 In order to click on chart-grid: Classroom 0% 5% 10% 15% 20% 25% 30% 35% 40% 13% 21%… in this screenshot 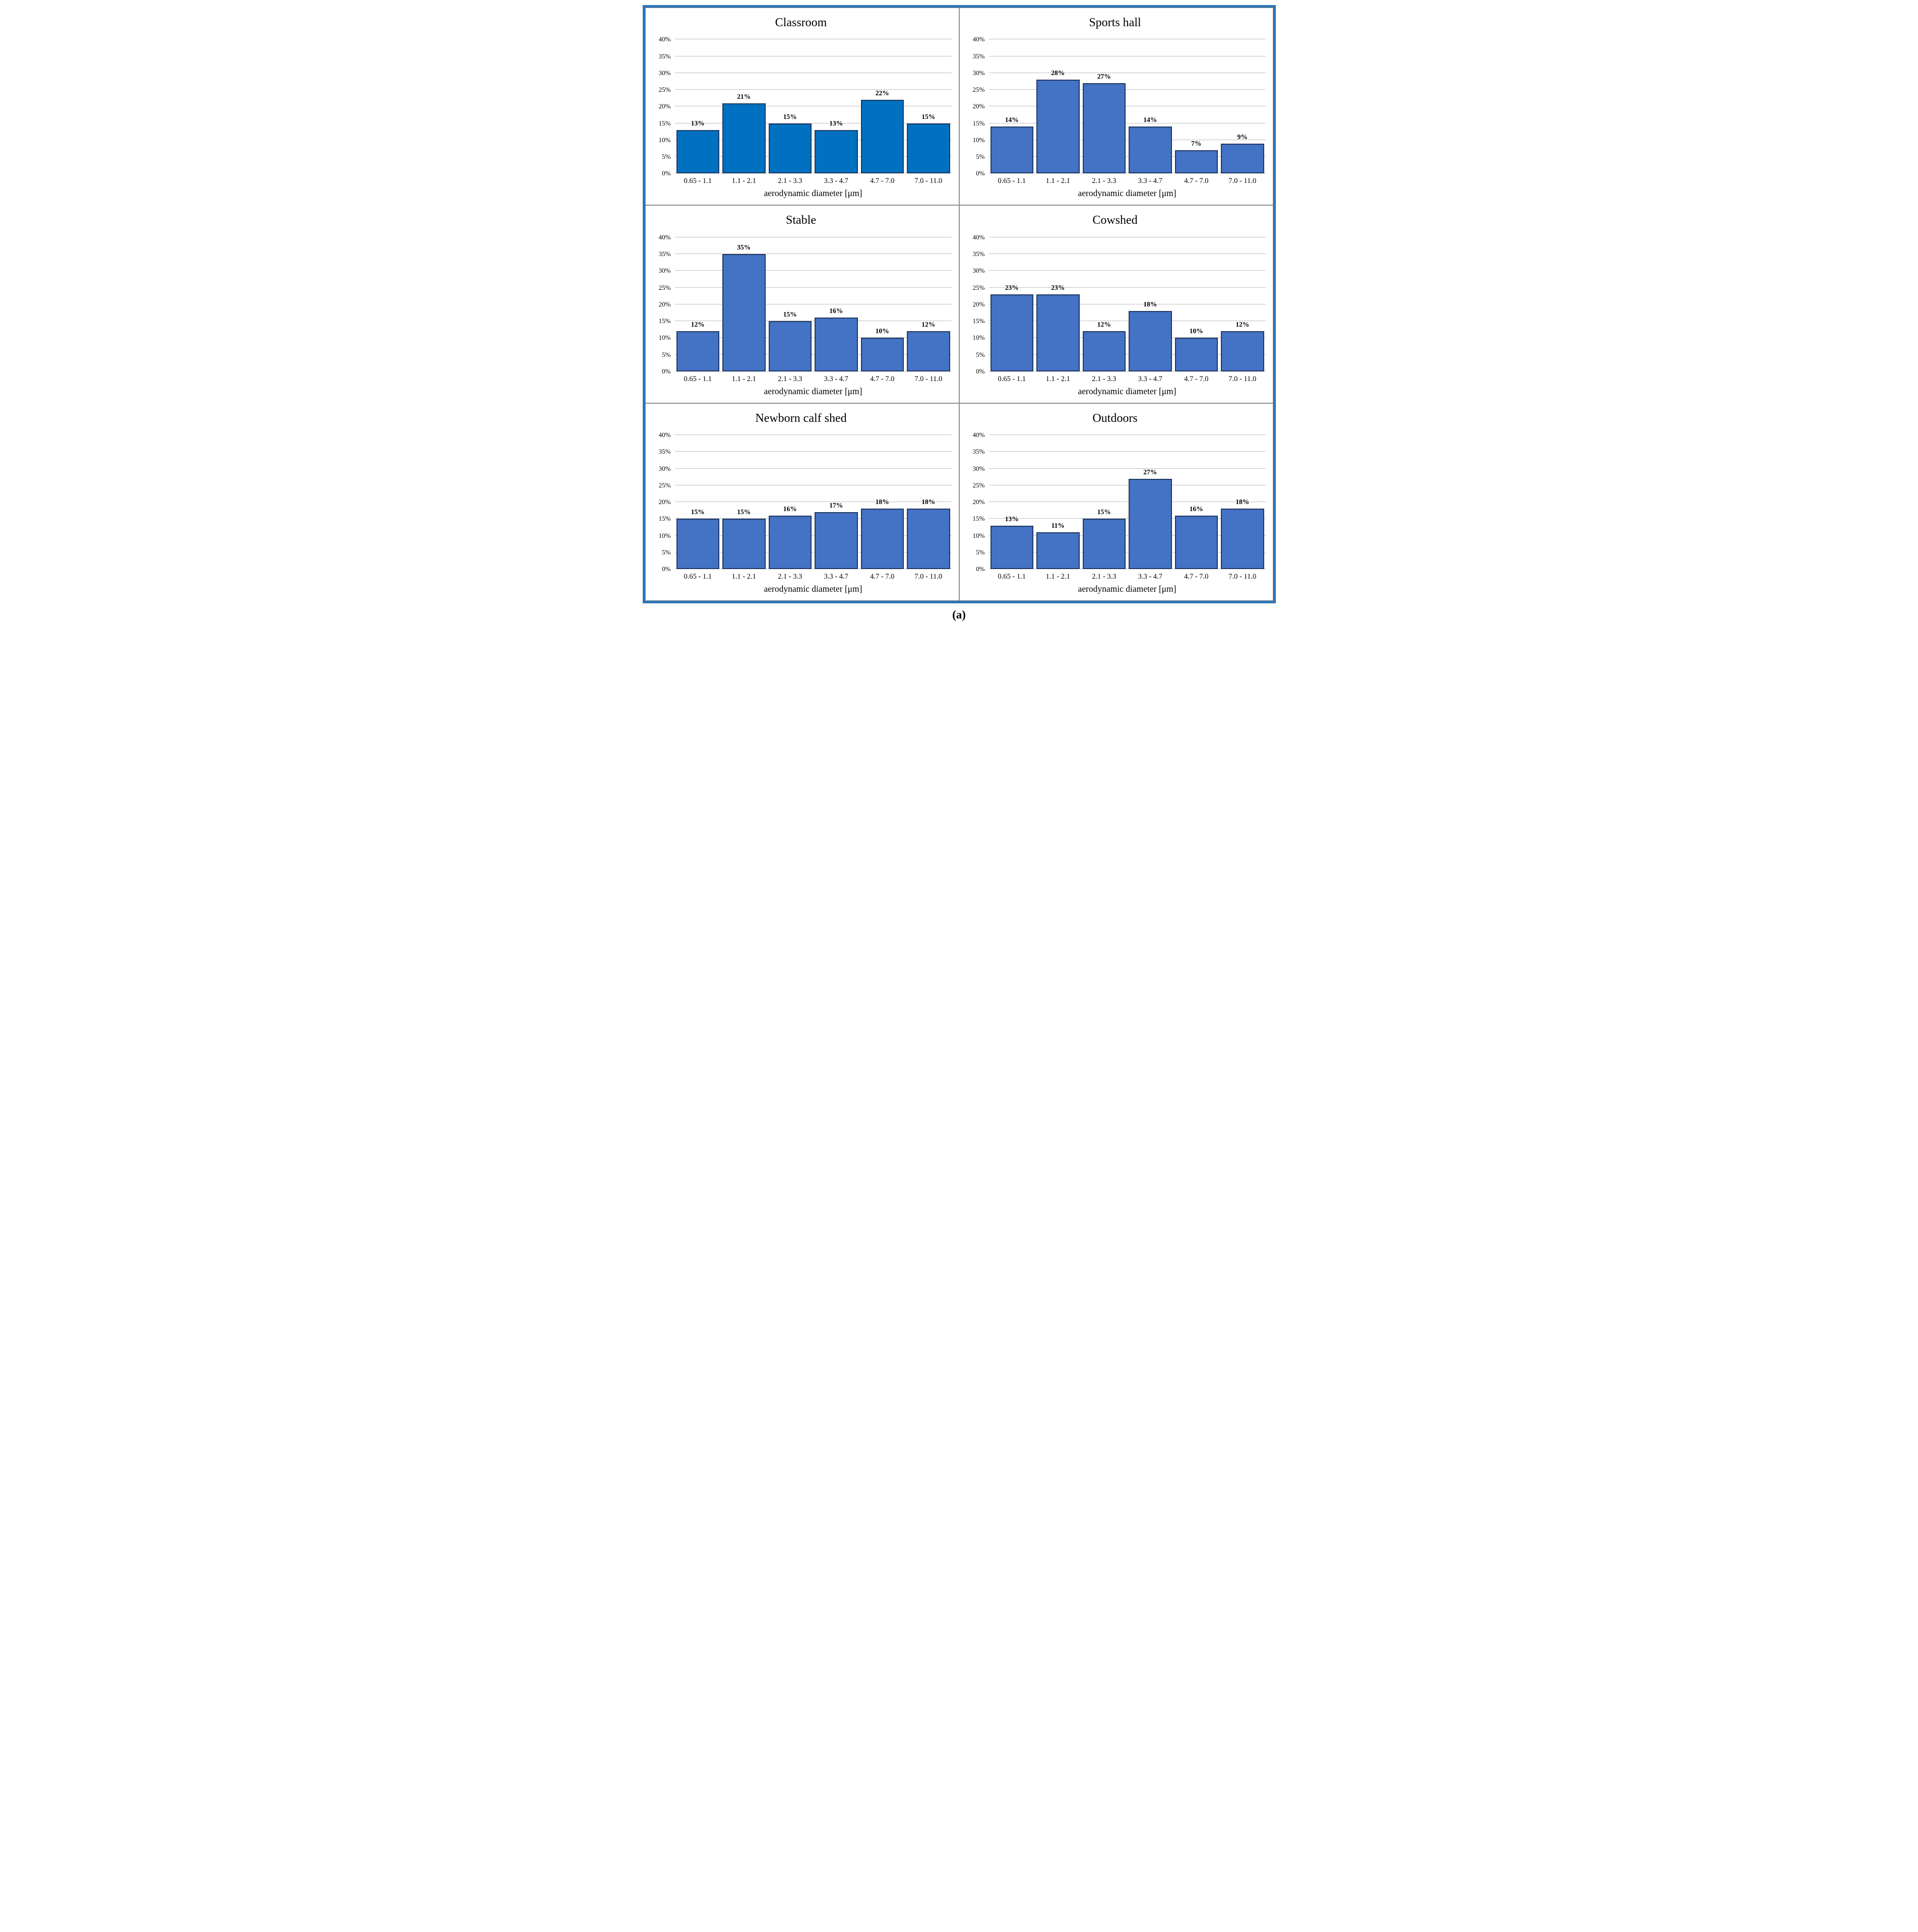, I will do `click(959, 304)`.